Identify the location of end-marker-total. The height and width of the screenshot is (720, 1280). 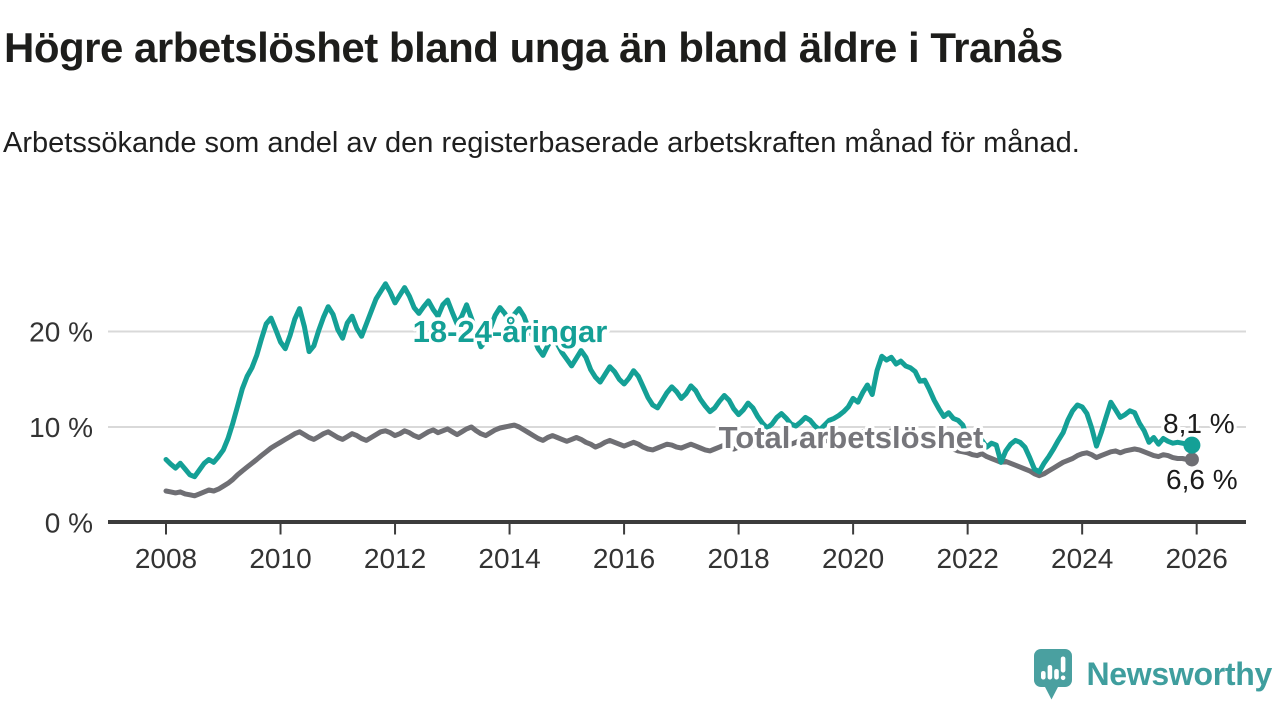
(1191, 459).